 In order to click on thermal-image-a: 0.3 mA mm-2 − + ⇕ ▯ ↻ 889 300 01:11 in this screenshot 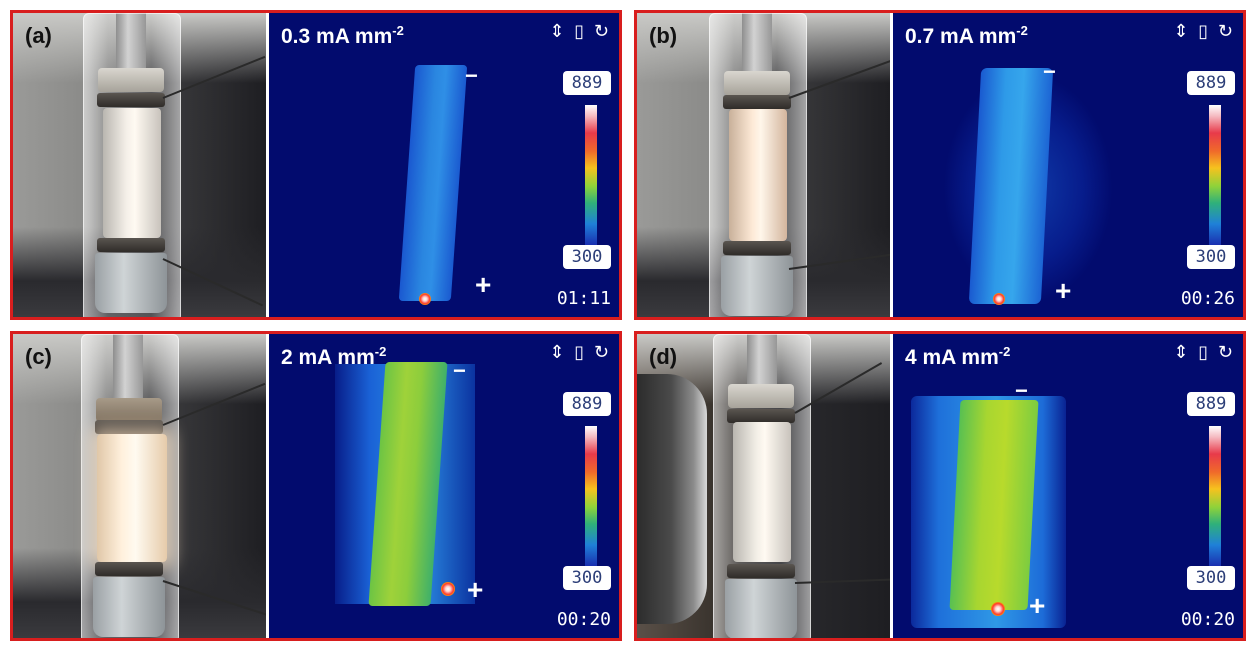, I will do `click(444, 165)`.